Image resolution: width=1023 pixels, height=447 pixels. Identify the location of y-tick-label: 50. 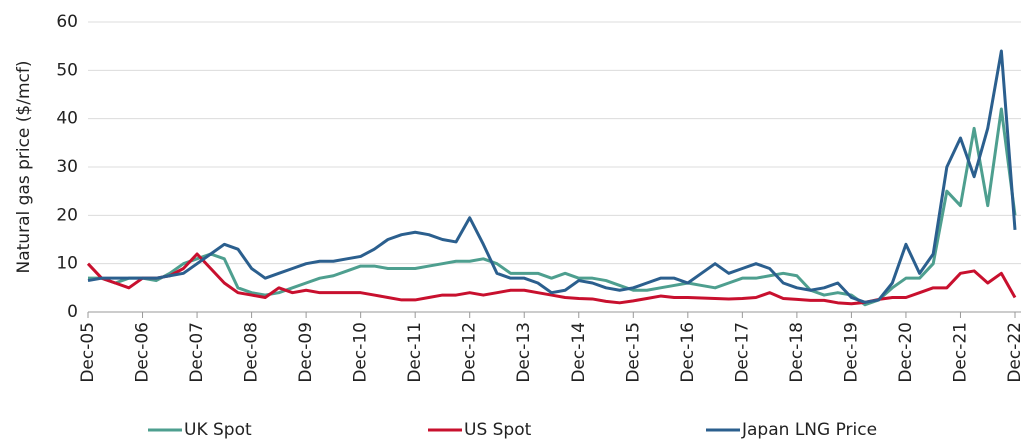
(67, 70).